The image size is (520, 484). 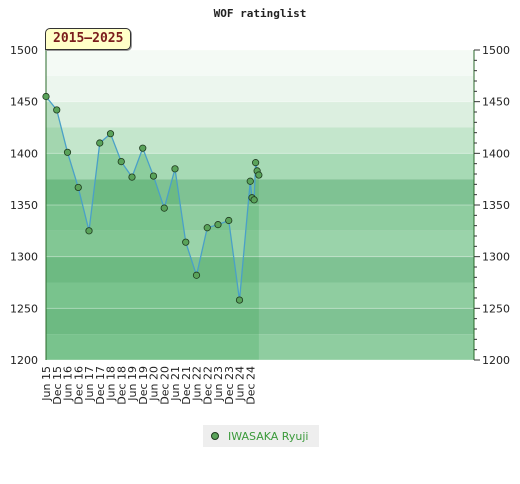 I want to click on x-tick-label: Dec 19, so click(x=143, y=385).